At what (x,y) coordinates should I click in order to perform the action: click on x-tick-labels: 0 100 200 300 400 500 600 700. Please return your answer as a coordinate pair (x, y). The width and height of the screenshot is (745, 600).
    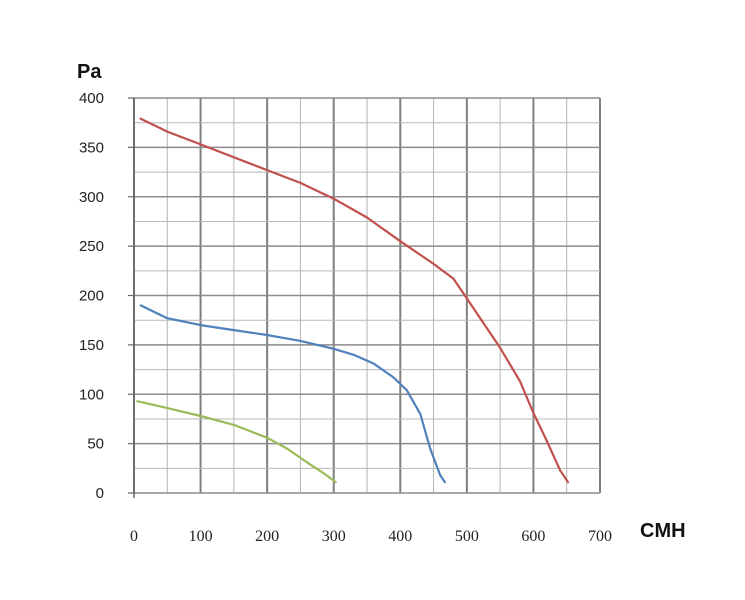
    Looking at the image, I should click on (371, 536).